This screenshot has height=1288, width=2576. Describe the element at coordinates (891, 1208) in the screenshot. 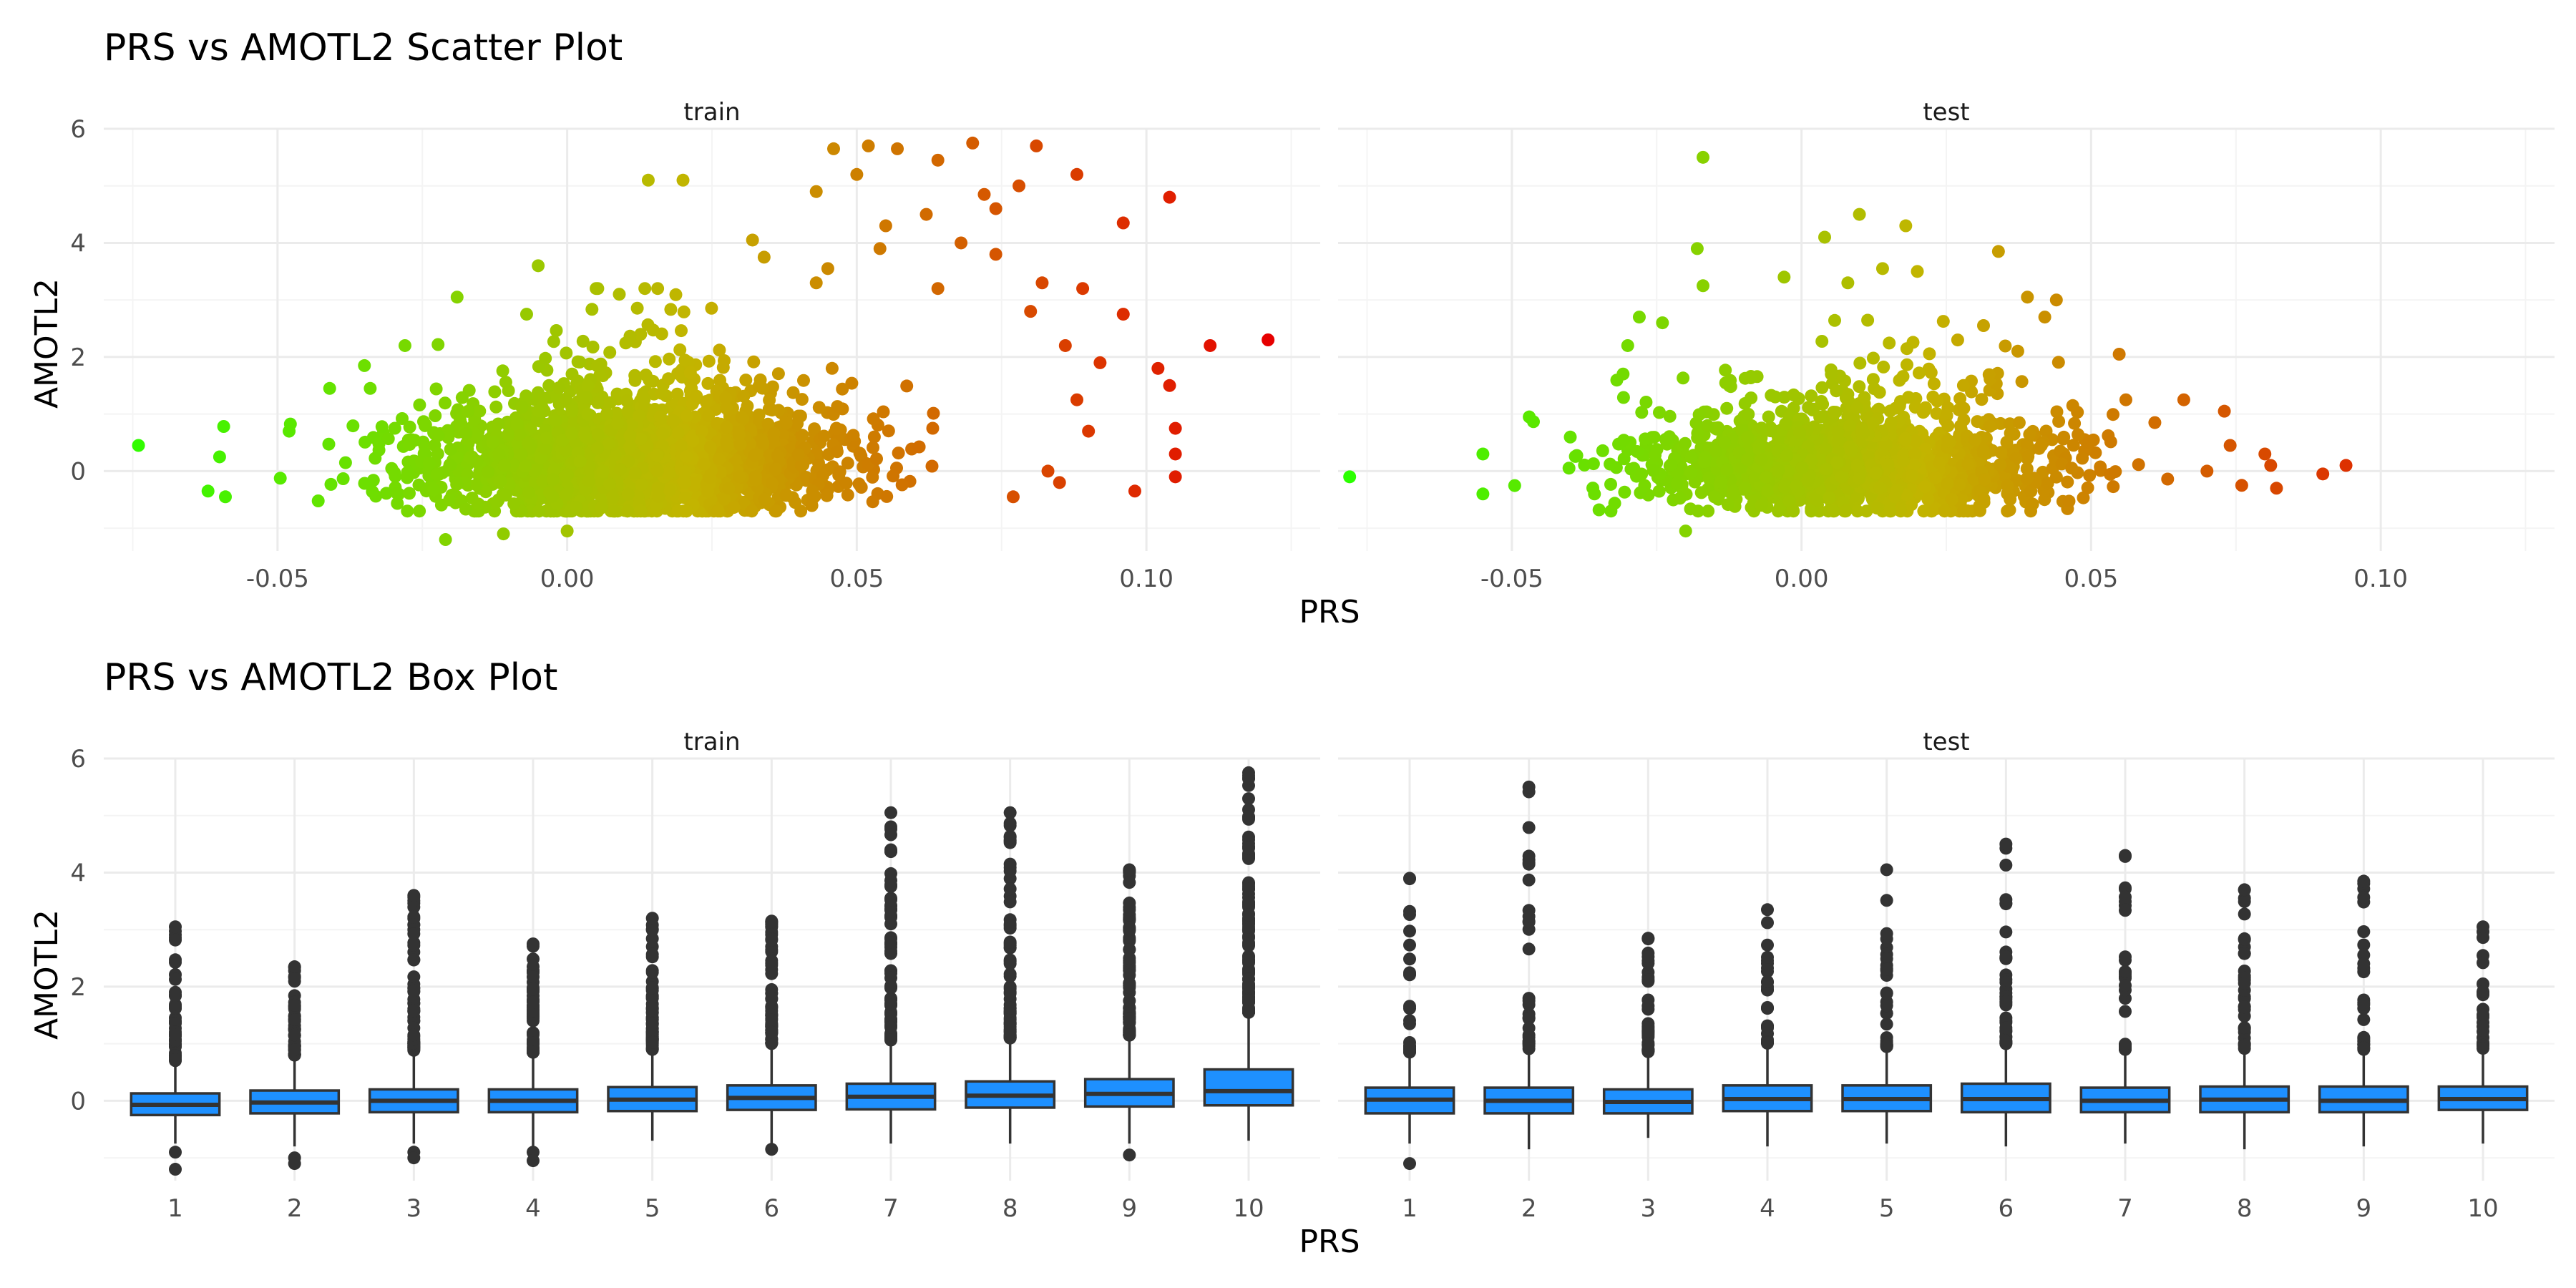

I see `x-tick-label: 7` at that location.